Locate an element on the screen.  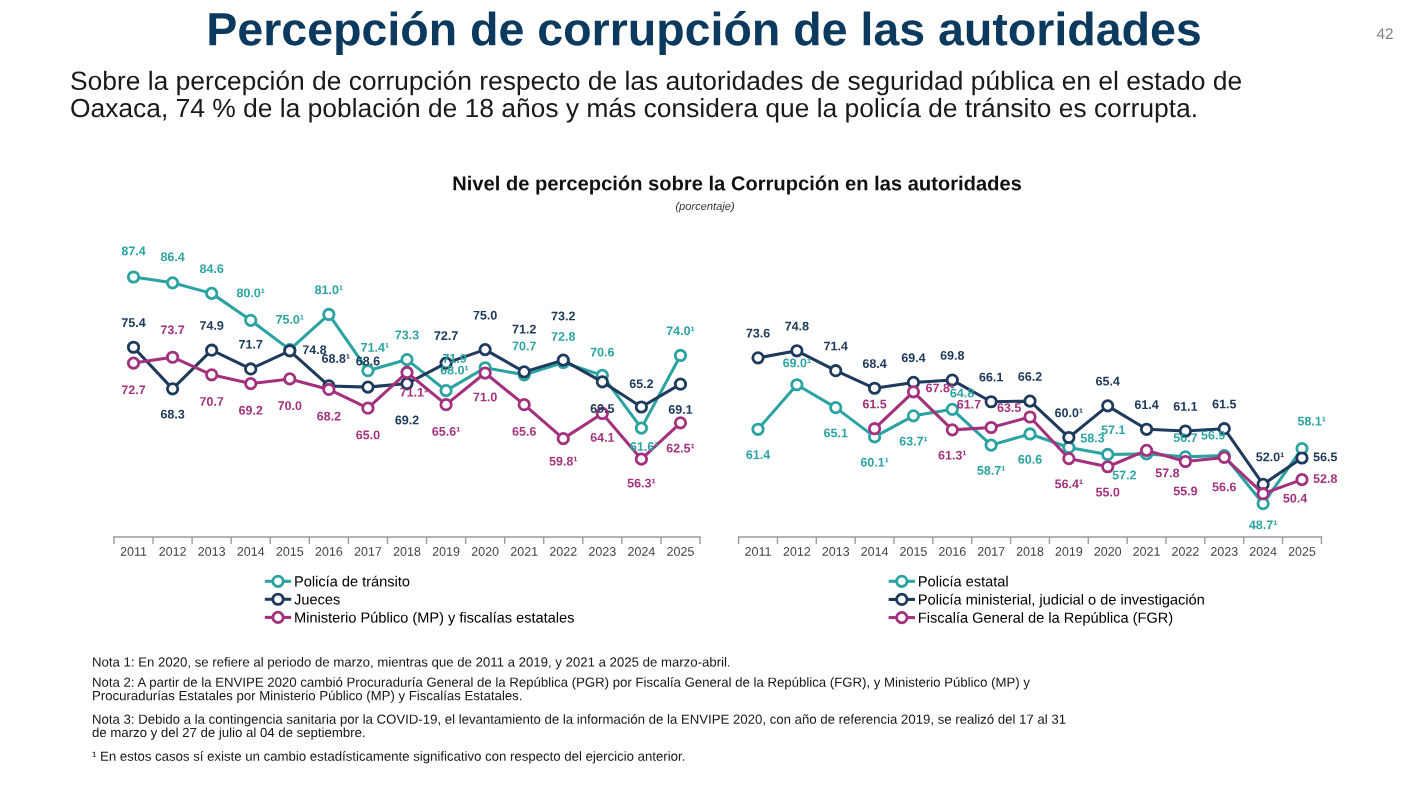
text: 42 is located at coordinates (1384, 33).